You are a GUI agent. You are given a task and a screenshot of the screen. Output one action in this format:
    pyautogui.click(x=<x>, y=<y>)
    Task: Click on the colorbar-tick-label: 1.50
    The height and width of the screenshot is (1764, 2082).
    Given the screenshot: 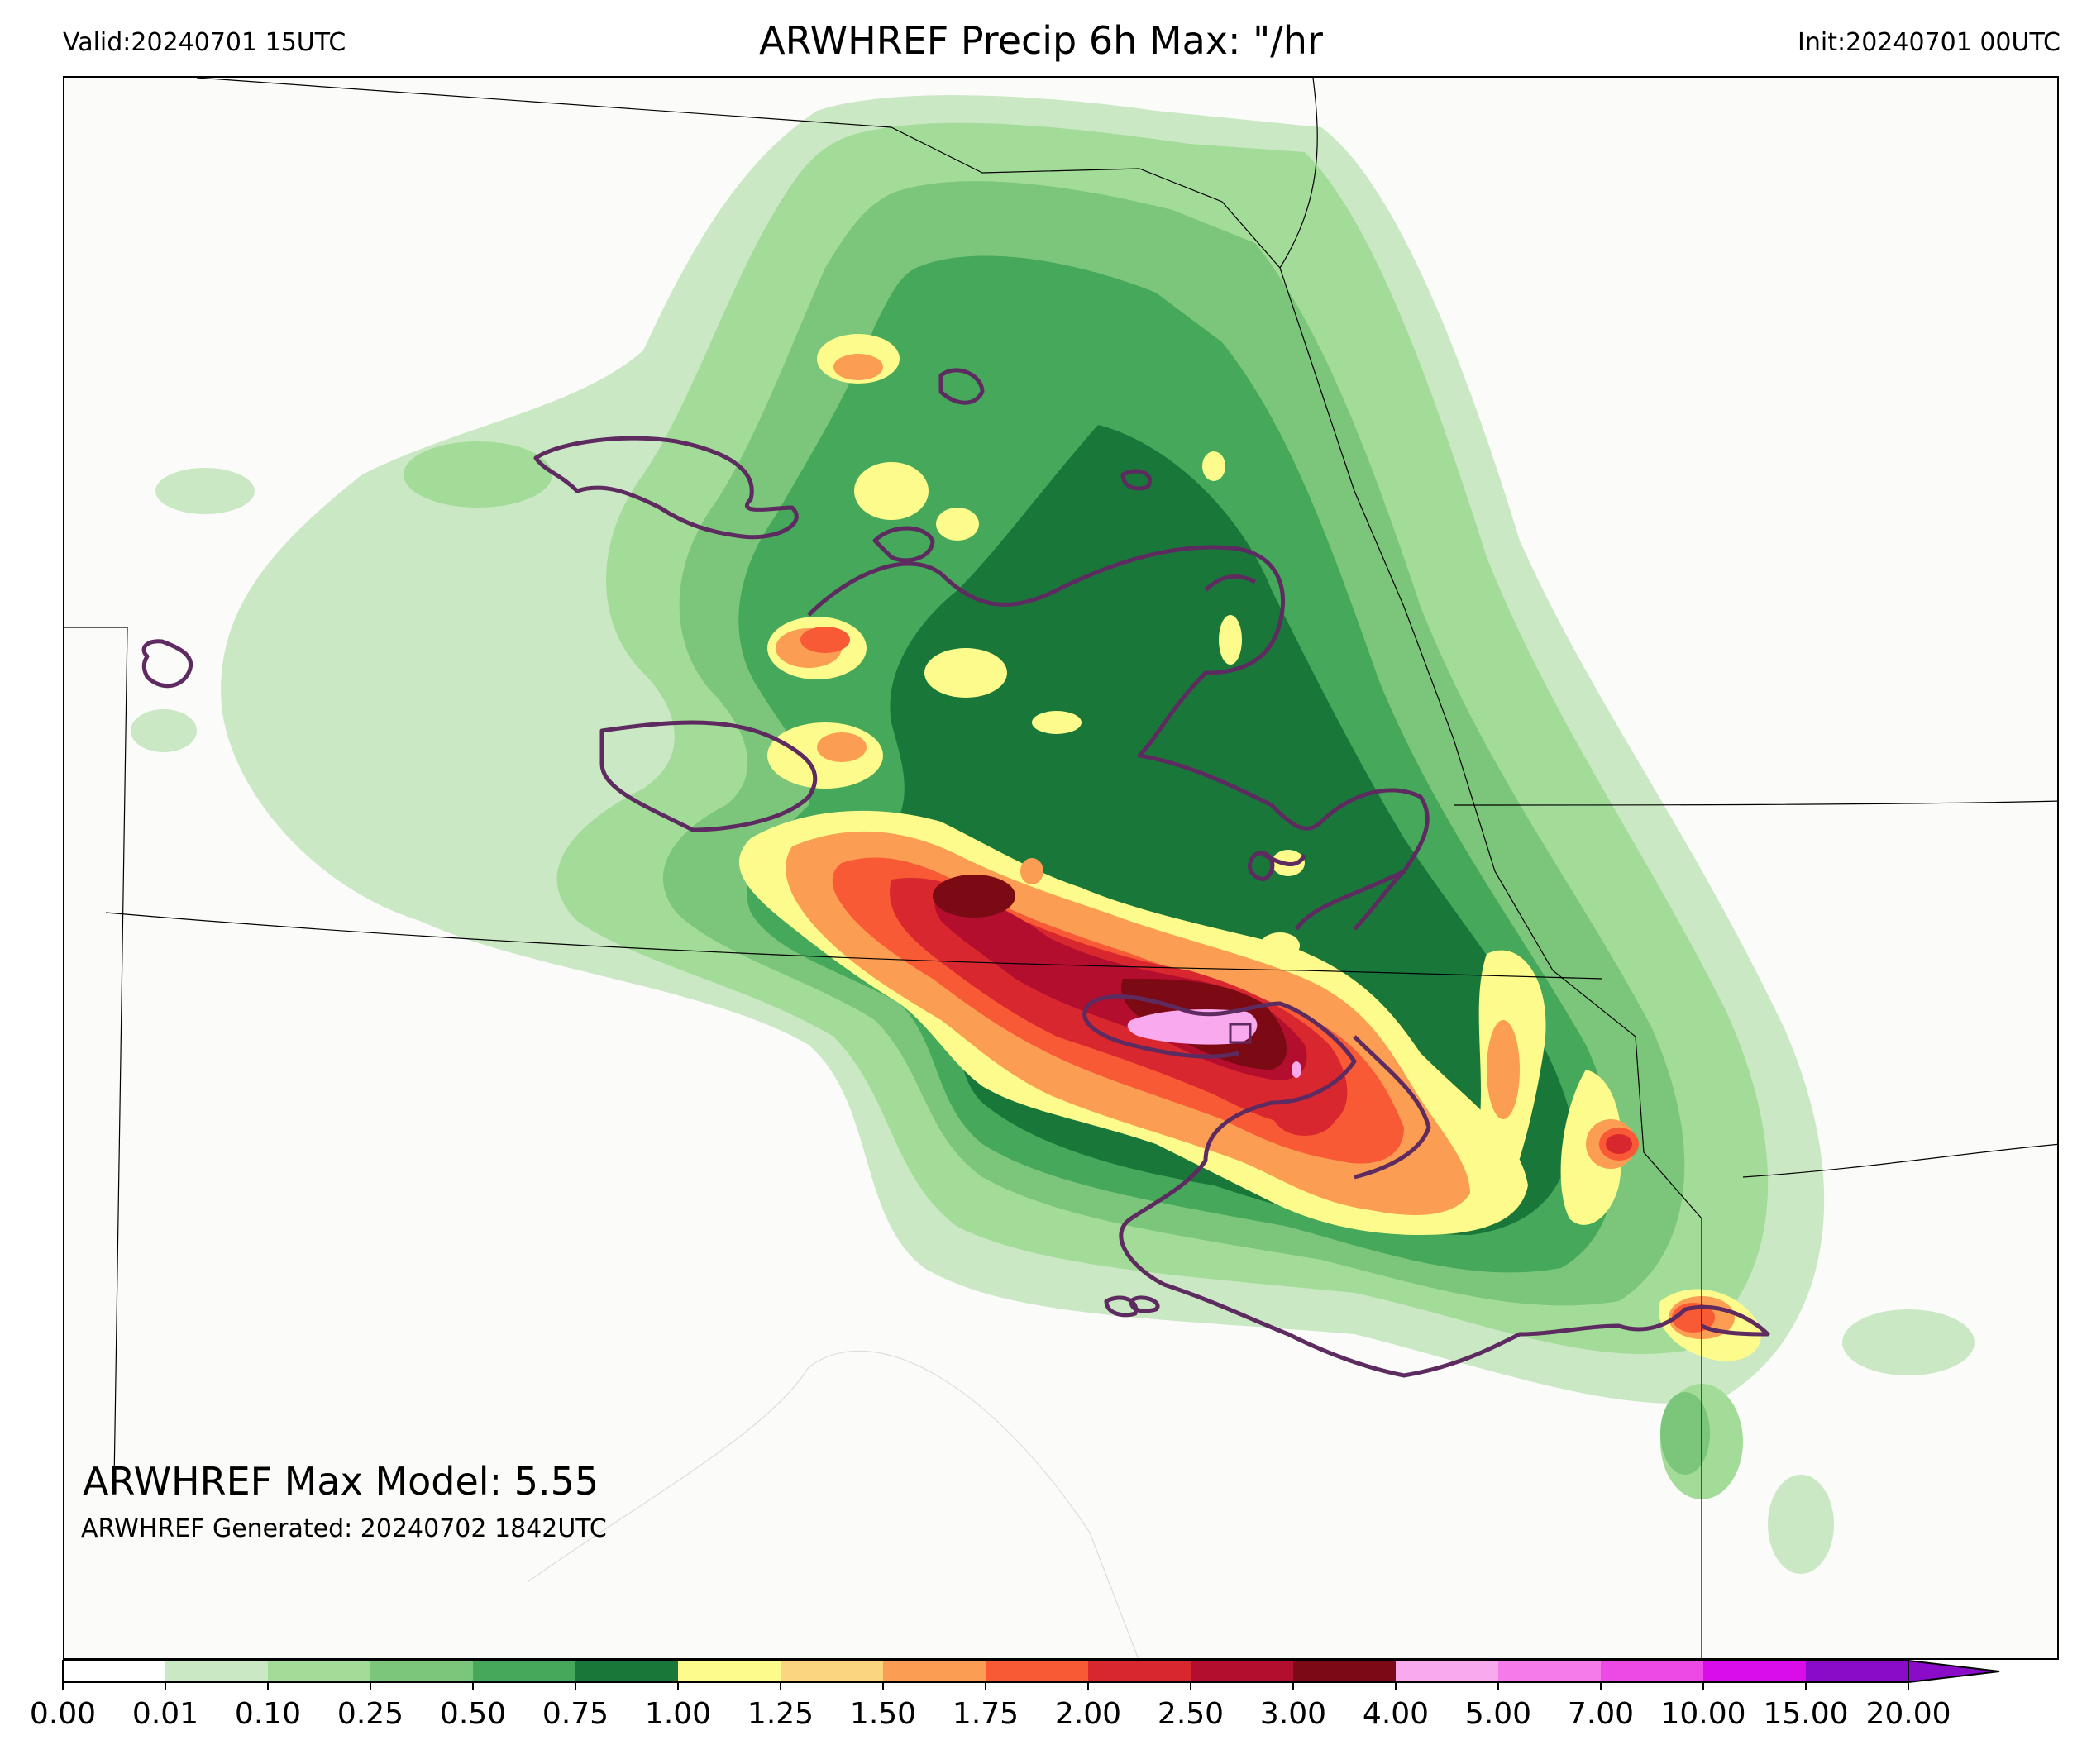 What is the action you would take?
    pyautogui.click(x=883, y=1714)
    